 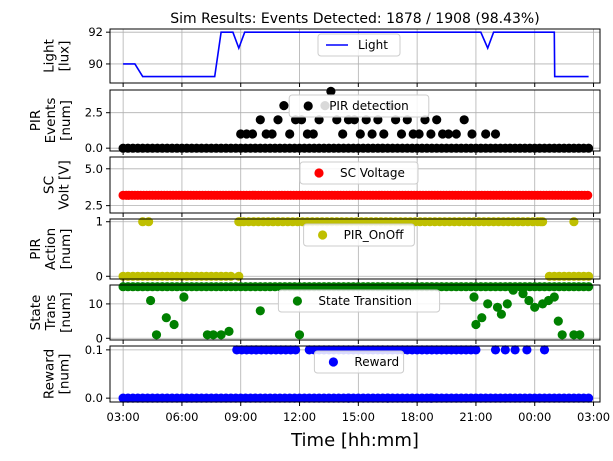 I want to click on legend-state-transition: State Transition, so click(x=359, y=301).